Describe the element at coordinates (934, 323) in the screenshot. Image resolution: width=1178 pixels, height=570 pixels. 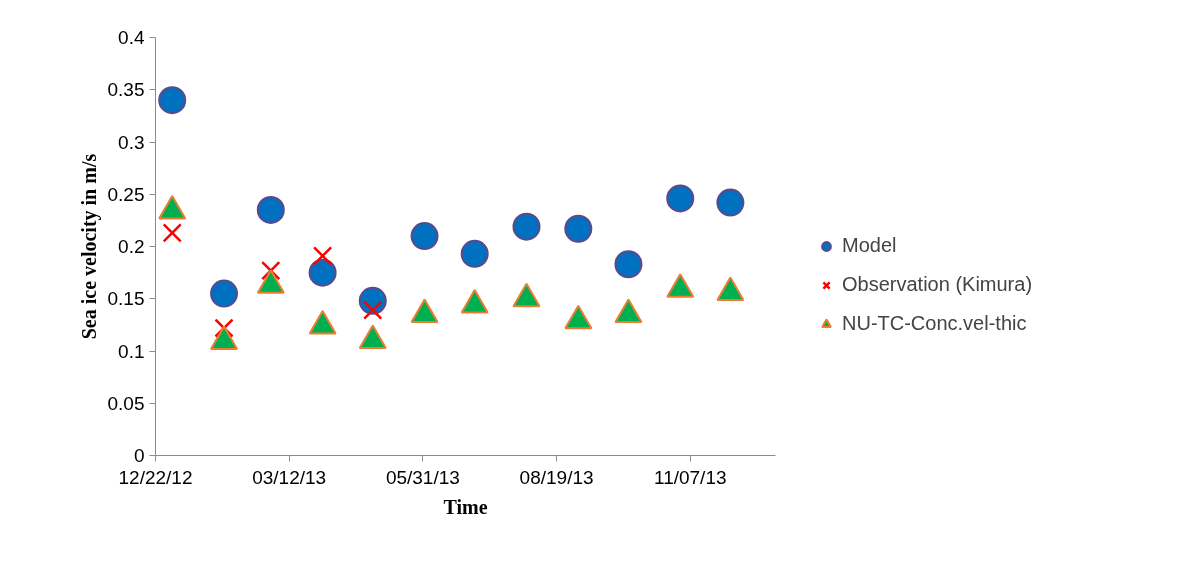
I see `legend-label: NU-TC-Conc.vel-thic` at that location.